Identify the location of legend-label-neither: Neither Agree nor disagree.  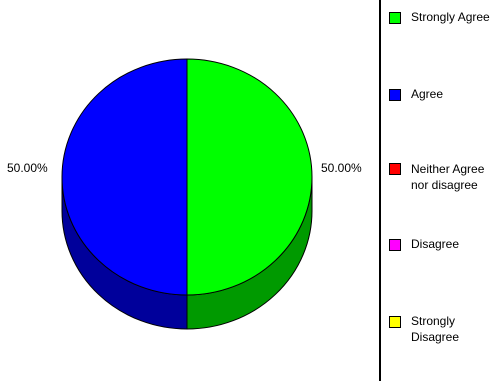
(448, 177).